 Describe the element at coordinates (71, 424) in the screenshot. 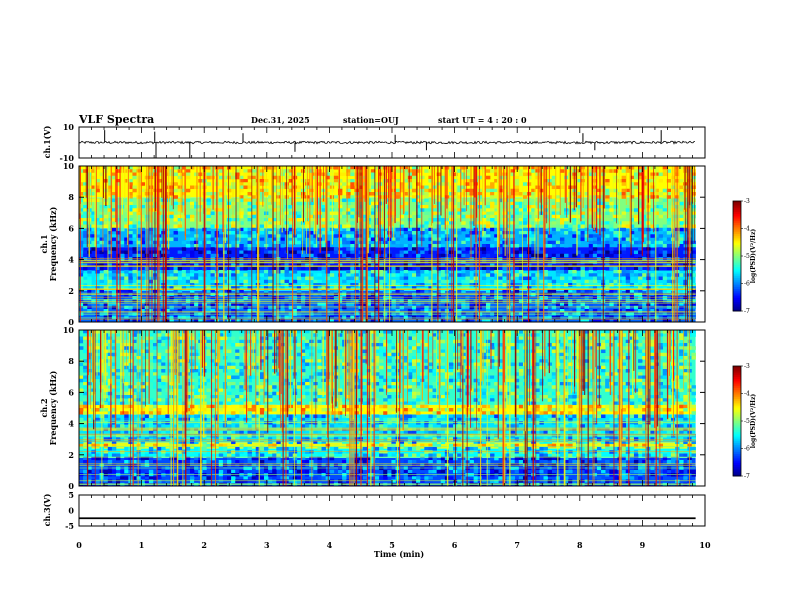

I see `ch2-freq-ytick: 4` at that location.